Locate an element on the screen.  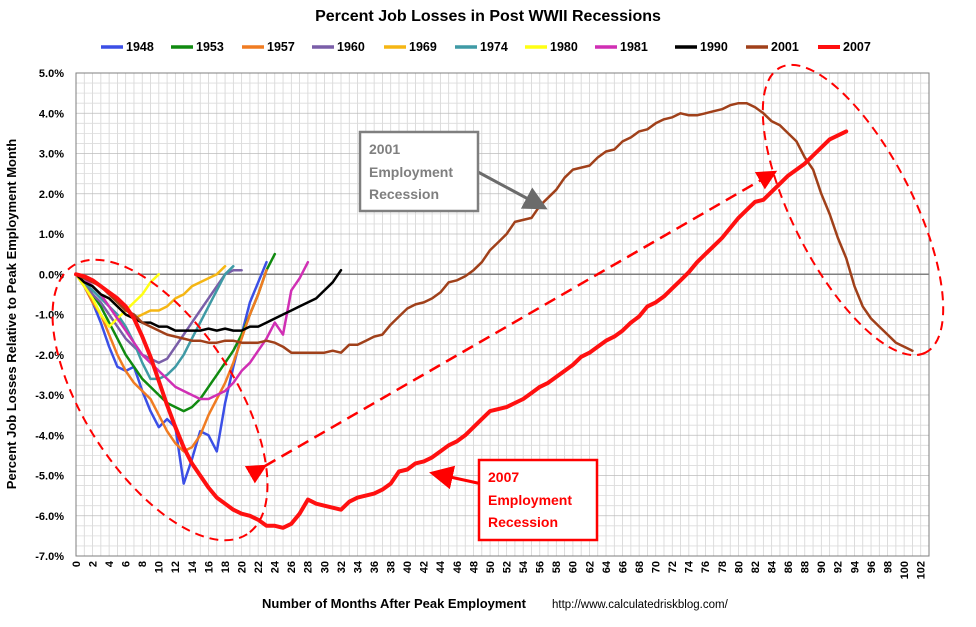
x-tick-label: 98 is located at coordinates (888, 567).